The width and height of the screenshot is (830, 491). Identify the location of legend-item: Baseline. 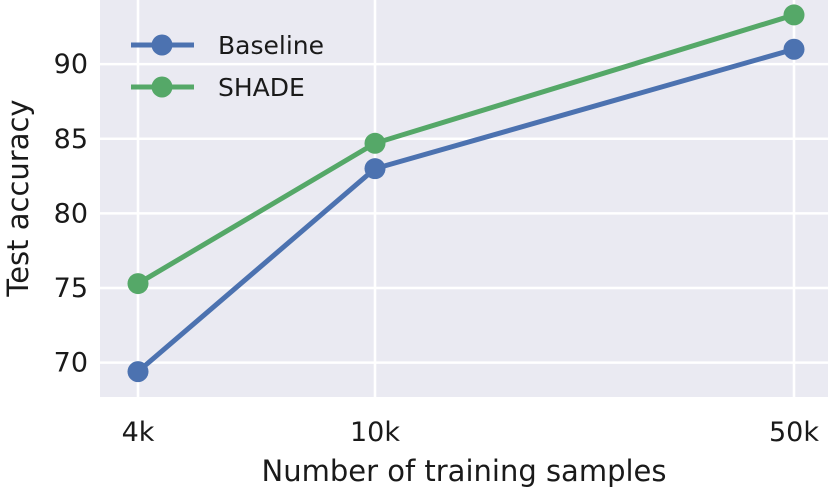
(227, 45).